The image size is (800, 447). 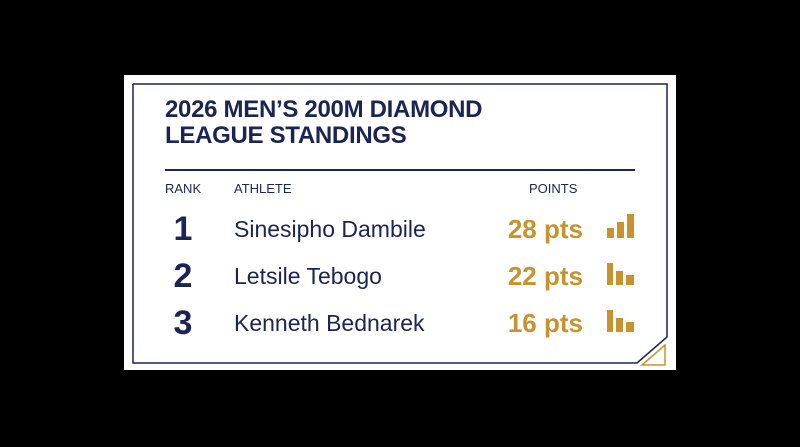 What do you see at coordinates (263, 188) in the screenshot?
I see `column-header: ATHLETE` at bounding box center [263, 188].